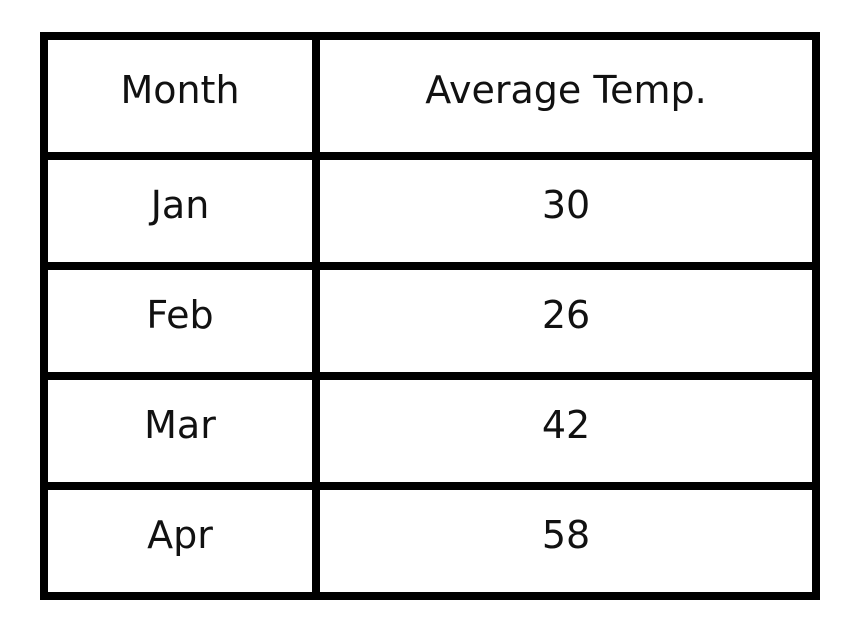 The image size is (846, 630). What do you see at coordinates (180, 541) in the screenshot?
I see `cell-month: Apr` at bounding box center [180, 541].